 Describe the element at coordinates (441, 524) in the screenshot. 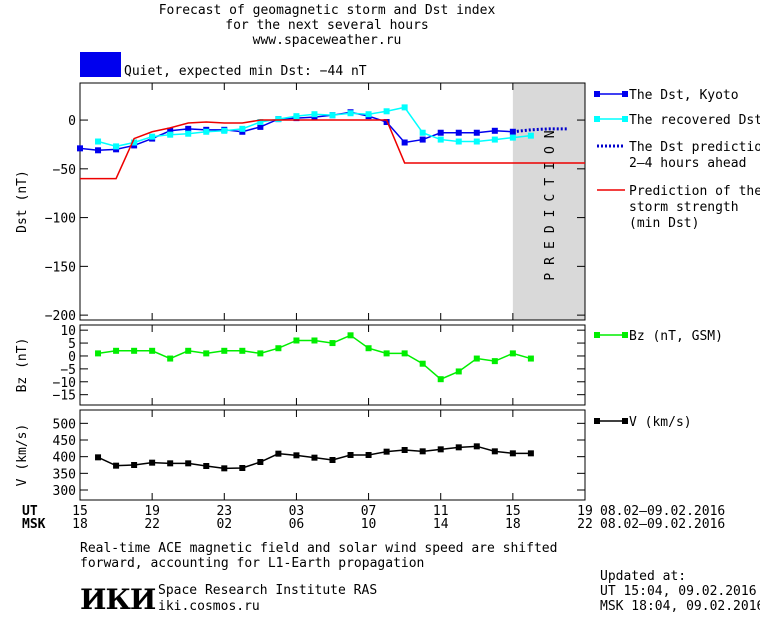

I see `msk-tick-label: 14` at that location.